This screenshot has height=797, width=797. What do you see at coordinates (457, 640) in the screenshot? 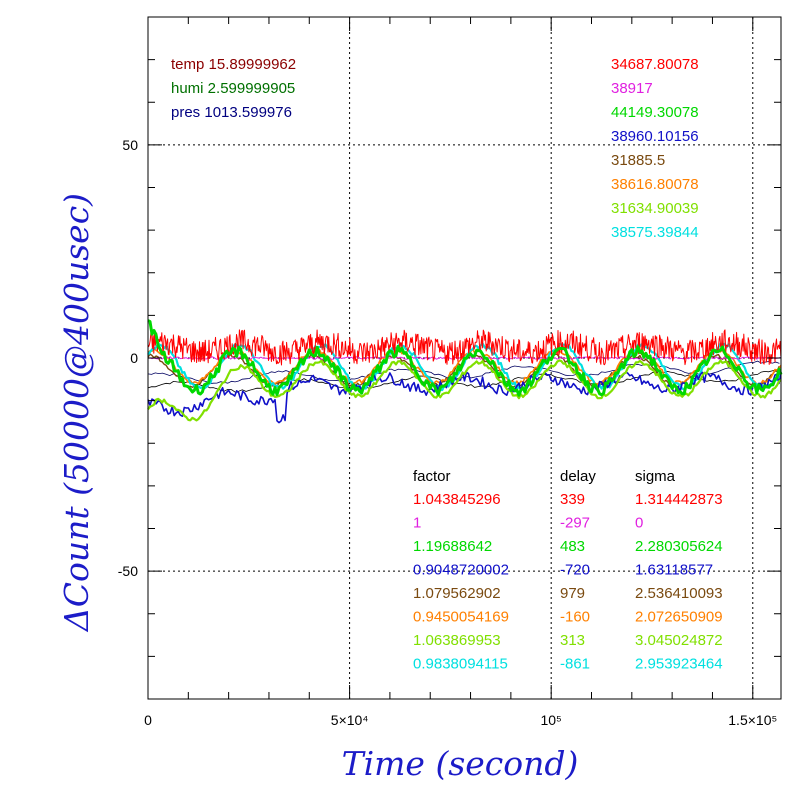
I see `series-factor-value: 1.063869953` at bounding box center [457, 640].